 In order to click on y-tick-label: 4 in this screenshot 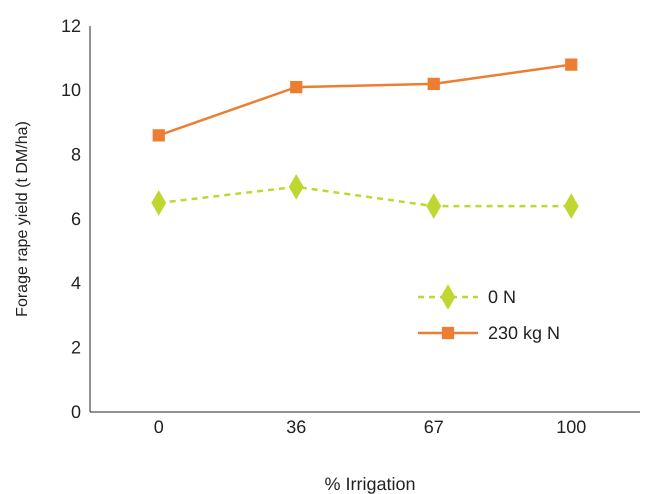, I will do `click(75, 283)`.